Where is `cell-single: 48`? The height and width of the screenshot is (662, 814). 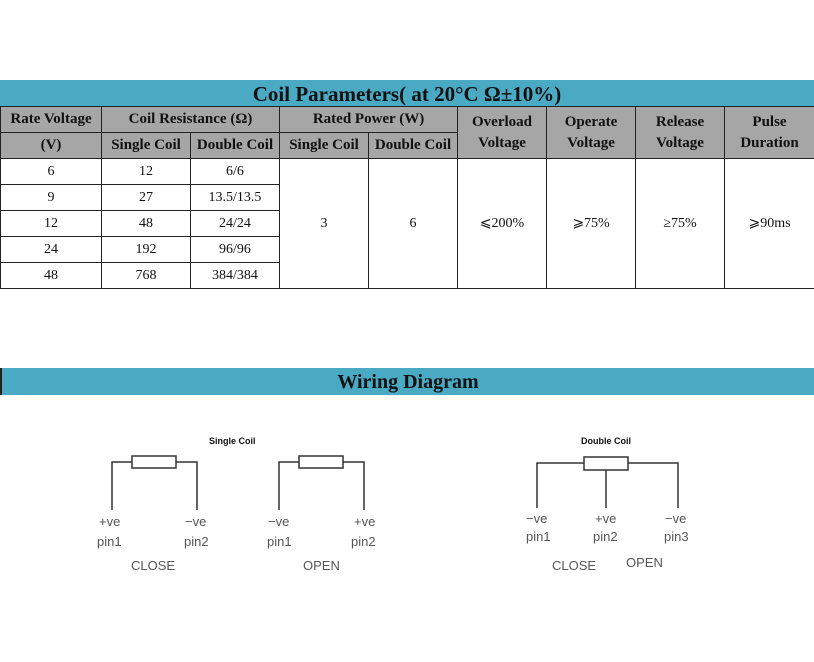
cell-single: 48 is located at coordinates (146, 223).